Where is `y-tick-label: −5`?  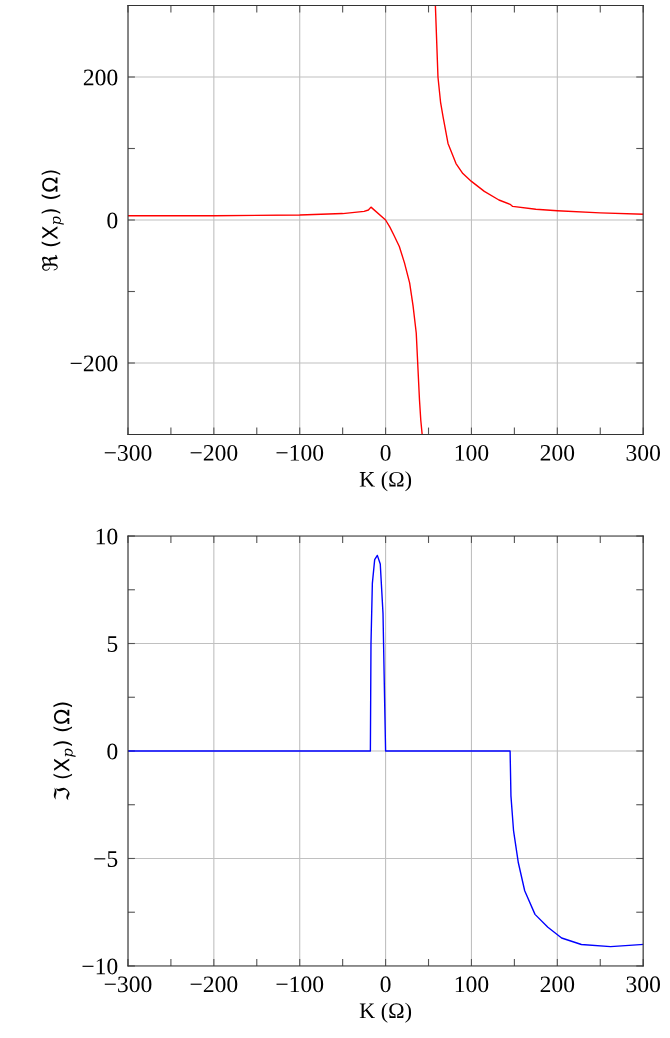 y-tick-label: −5 is located at coordinates (106, 859).